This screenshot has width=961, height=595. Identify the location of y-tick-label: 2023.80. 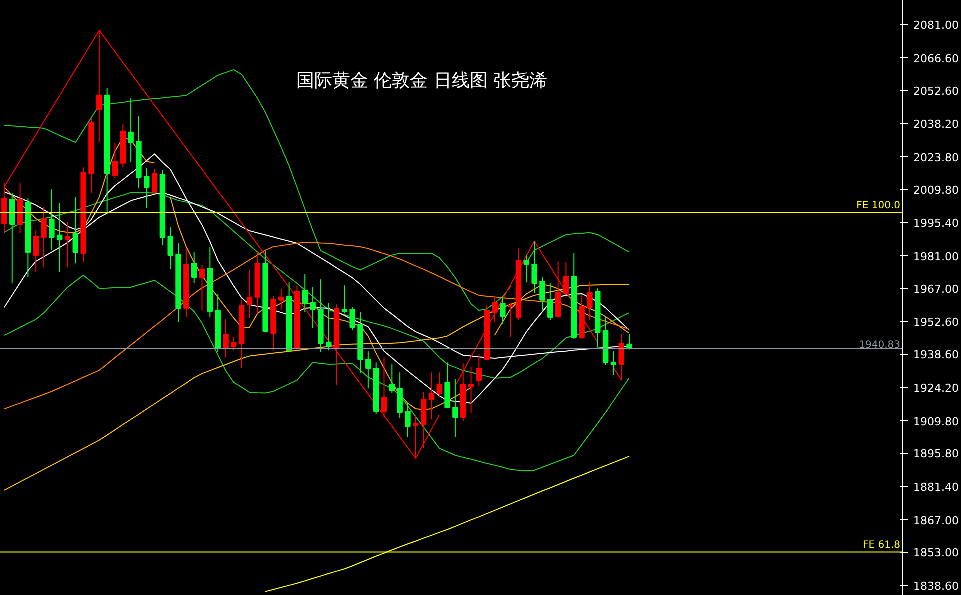
(936, 157).